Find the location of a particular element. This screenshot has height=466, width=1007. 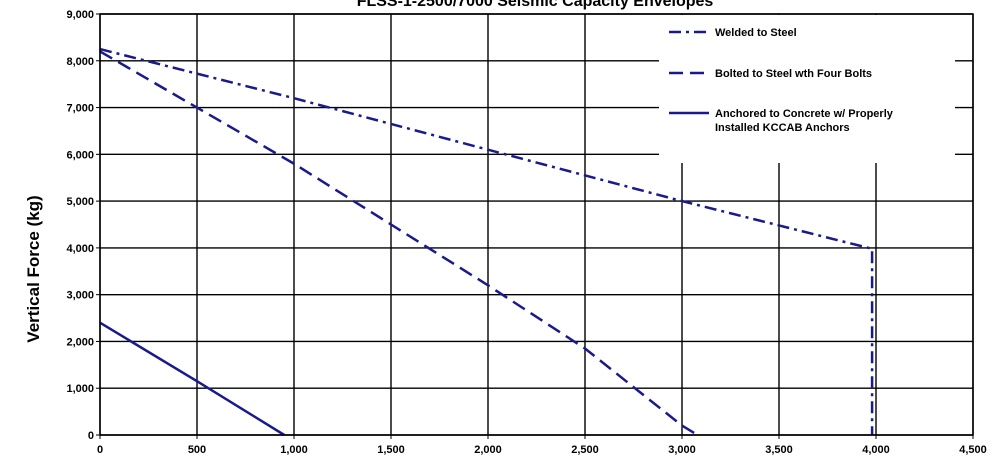

y-tick-label: 4,000 is located at coordinates (80, 249).